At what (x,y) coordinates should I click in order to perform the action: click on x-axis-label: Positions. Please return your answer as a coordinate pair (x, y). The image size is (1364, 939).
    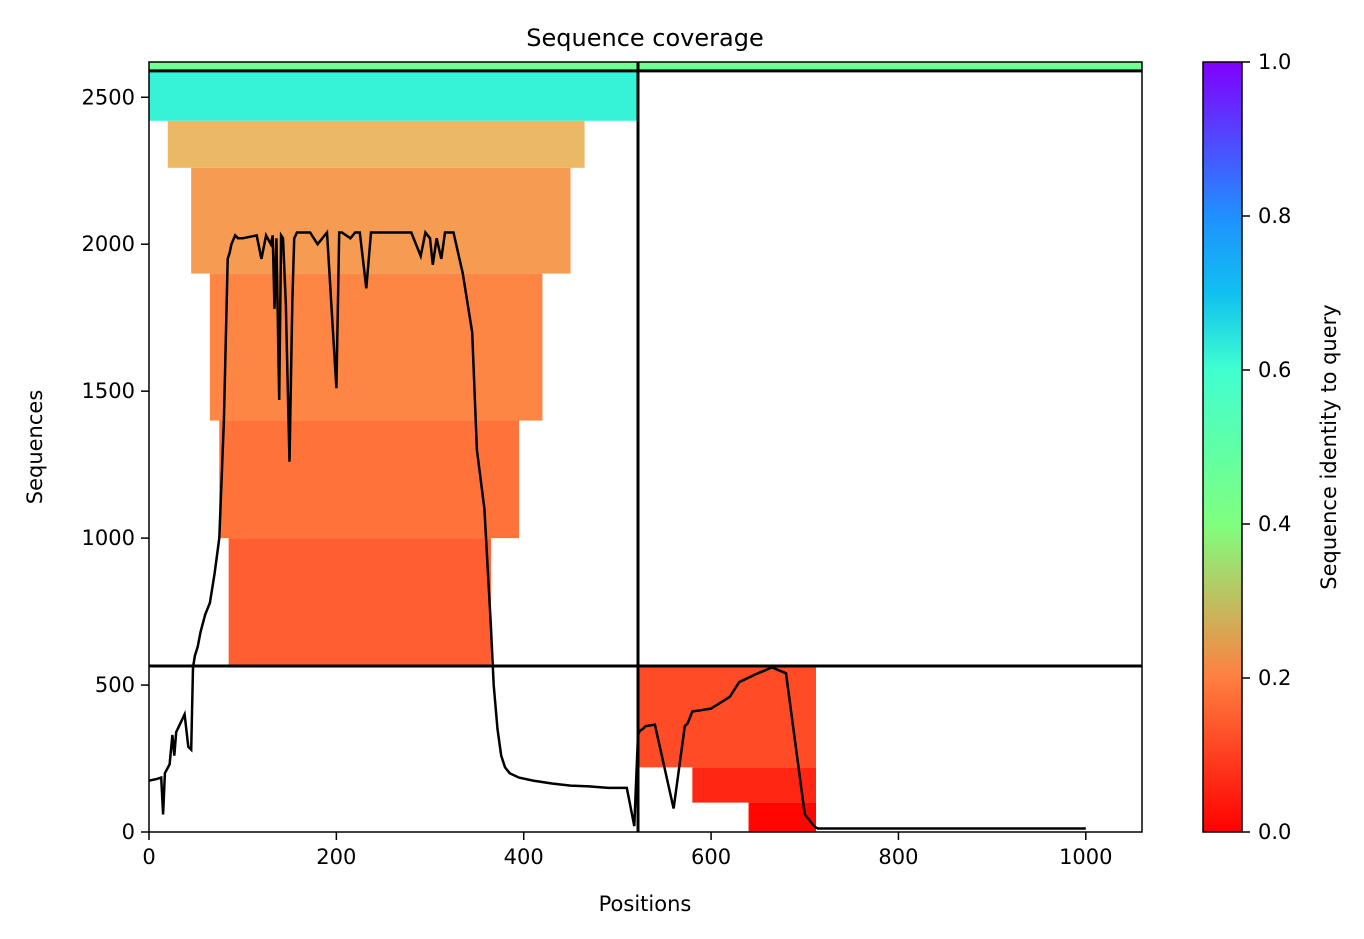
    Looking at the image, I should click on (645, 904).